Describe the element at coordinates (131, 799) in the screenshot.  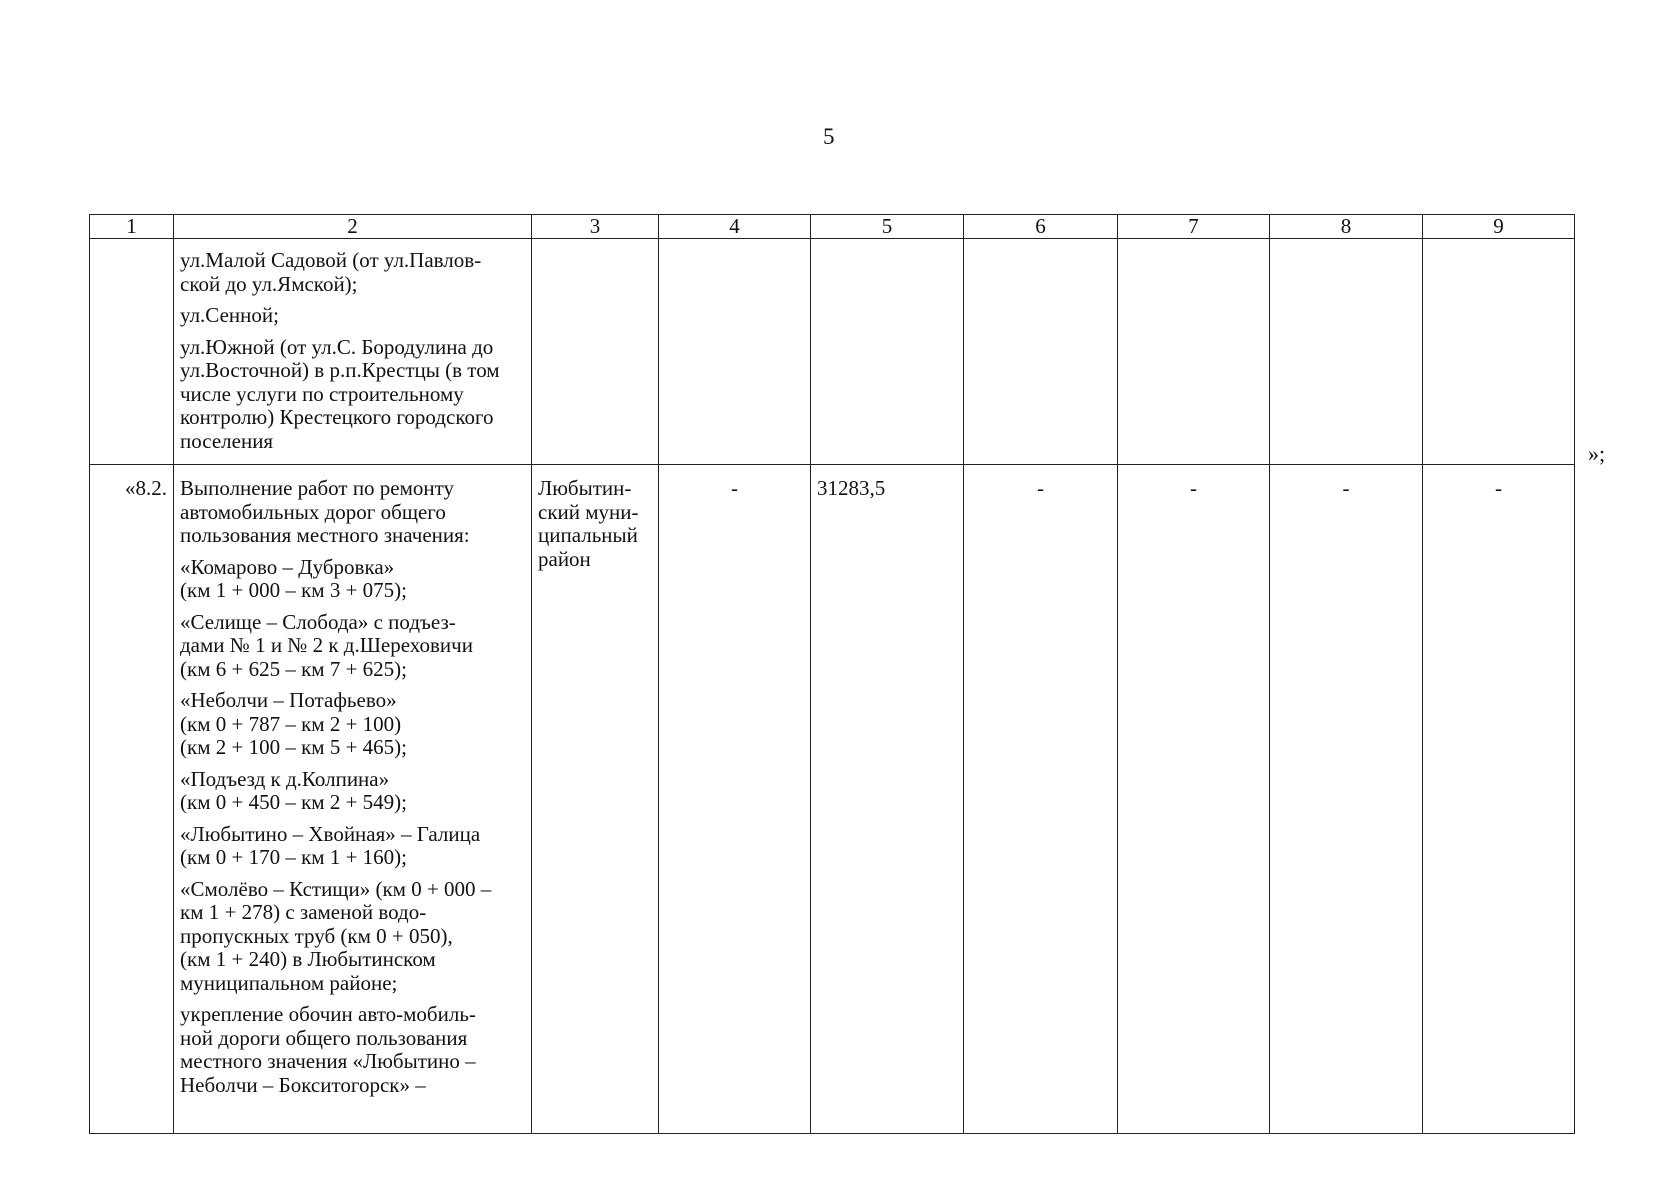
I see `item-number: «8.2.` at that location.